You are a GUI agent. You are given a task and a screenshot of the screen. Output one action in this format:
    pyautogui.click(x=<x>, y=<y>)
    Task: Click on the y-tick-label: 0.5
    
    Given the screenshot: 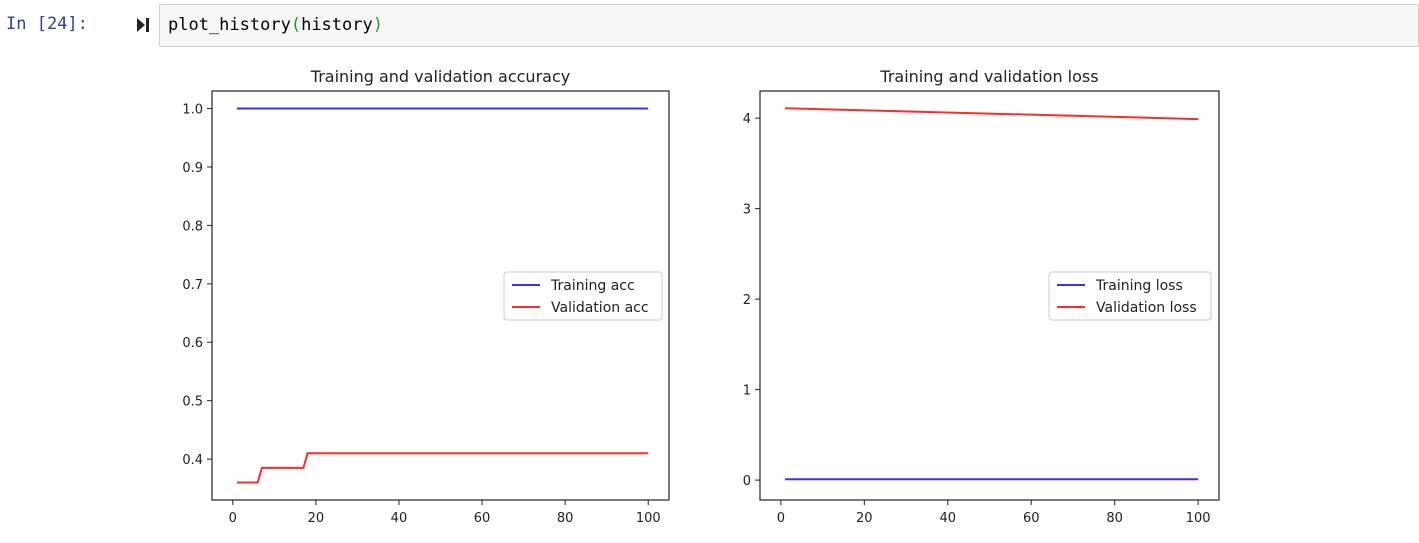 What is the action you would take?
    pyautogui.click(x=192, y=402)
    